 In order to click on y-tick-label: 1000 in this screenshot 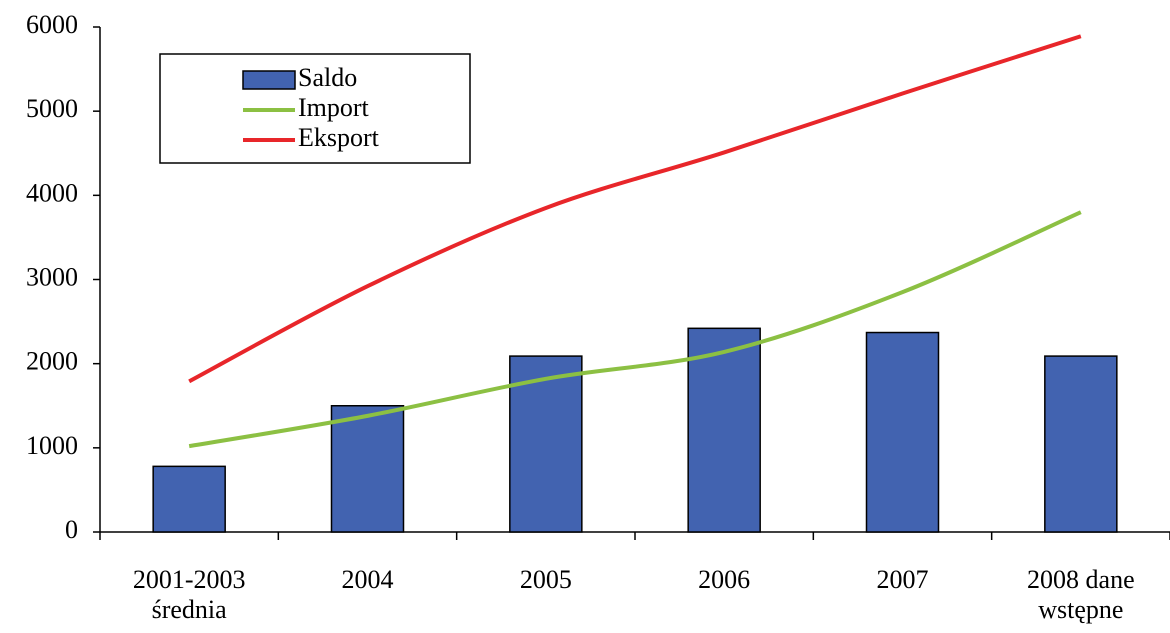, I will do `click(52, 445)`.